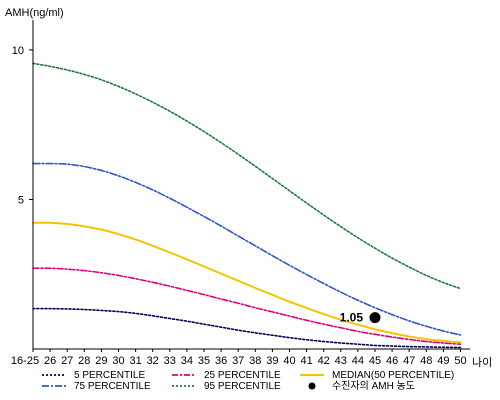 Image resolution: width=500 pixels, height=400 pixels. What do you see at coordinates (341, 361) in the screenshot?
I see `x-tick-label: 43` at bounding box center [341, 361].